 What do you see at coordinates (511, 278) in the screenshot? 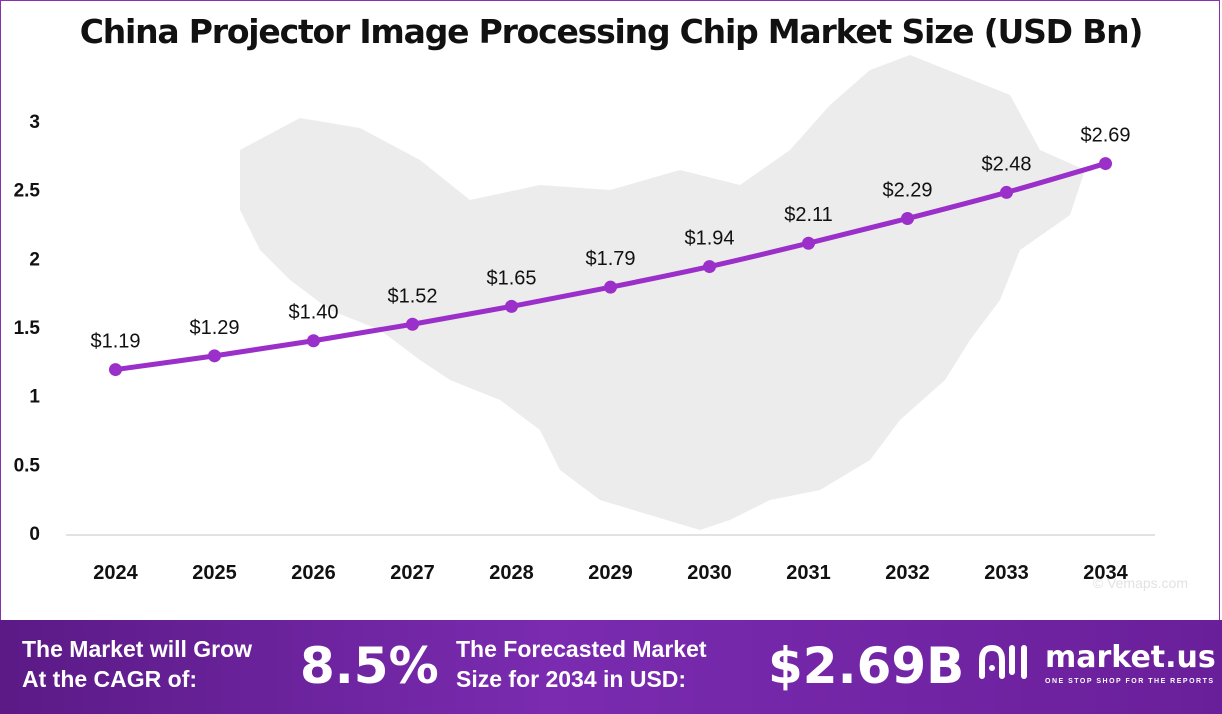
I see `data-label: $1.65` at bounding box center [511, 278].